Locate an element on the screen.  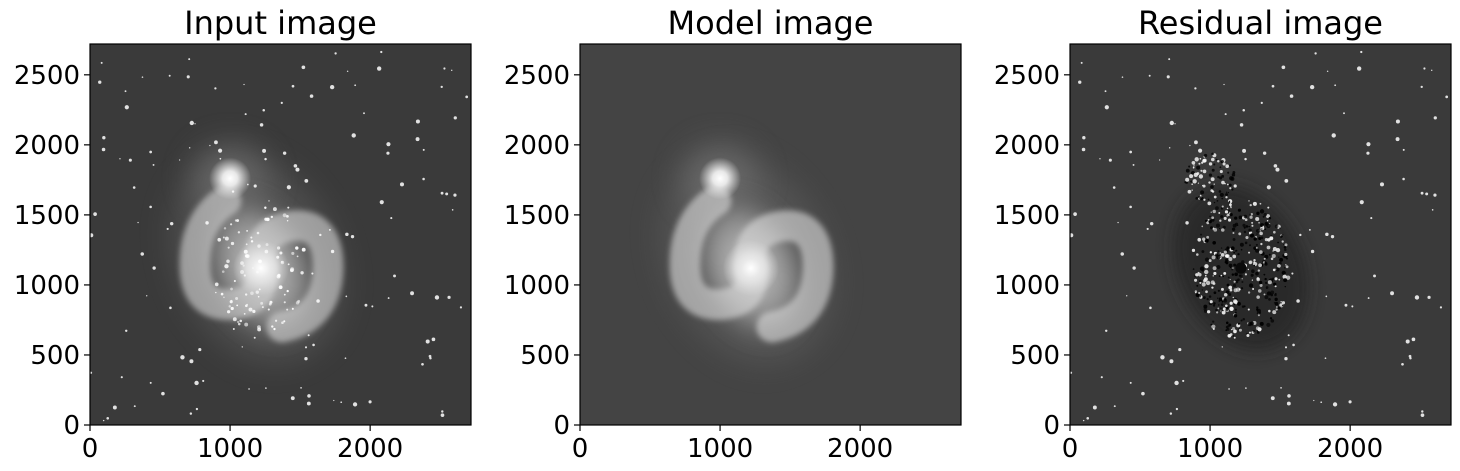
panel-title: Model image is located at coordinates (771, 23).